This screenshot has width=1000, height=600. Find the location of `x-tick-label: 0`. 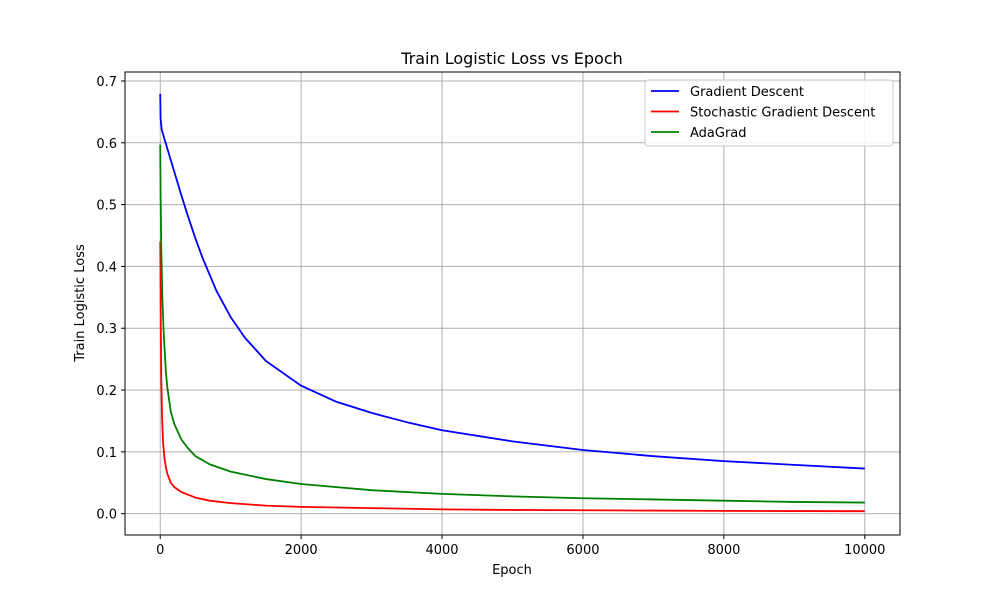

x-tick-label: 0 is located at coordinates (160, 550).